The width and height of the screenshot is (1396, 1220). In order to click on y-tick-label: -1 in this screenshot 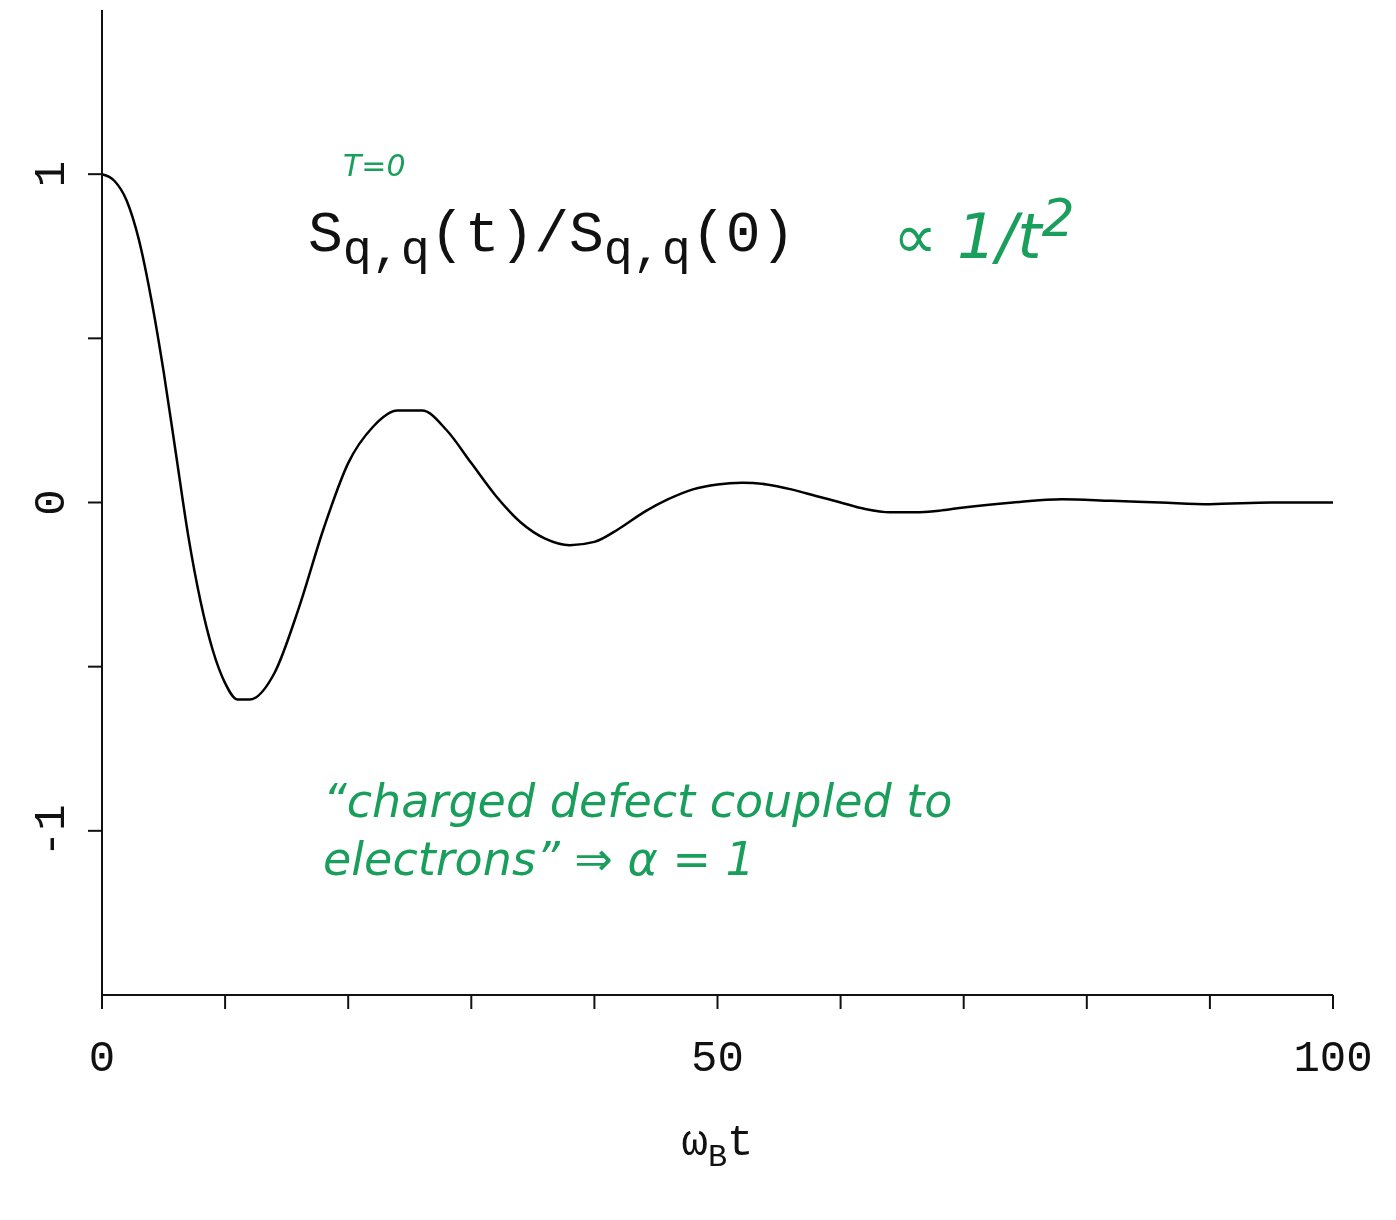, I will do `click(52, 831)`.